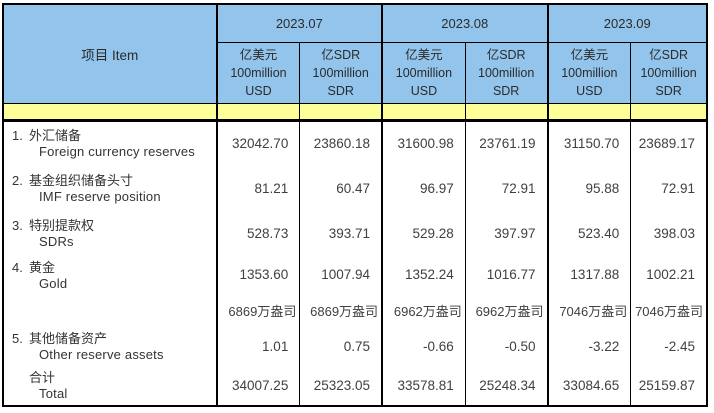 This screenshot has width=714, height=413. I want to click on row-label-line1: 2. 基金组织储备头寸, so click(114, 181).